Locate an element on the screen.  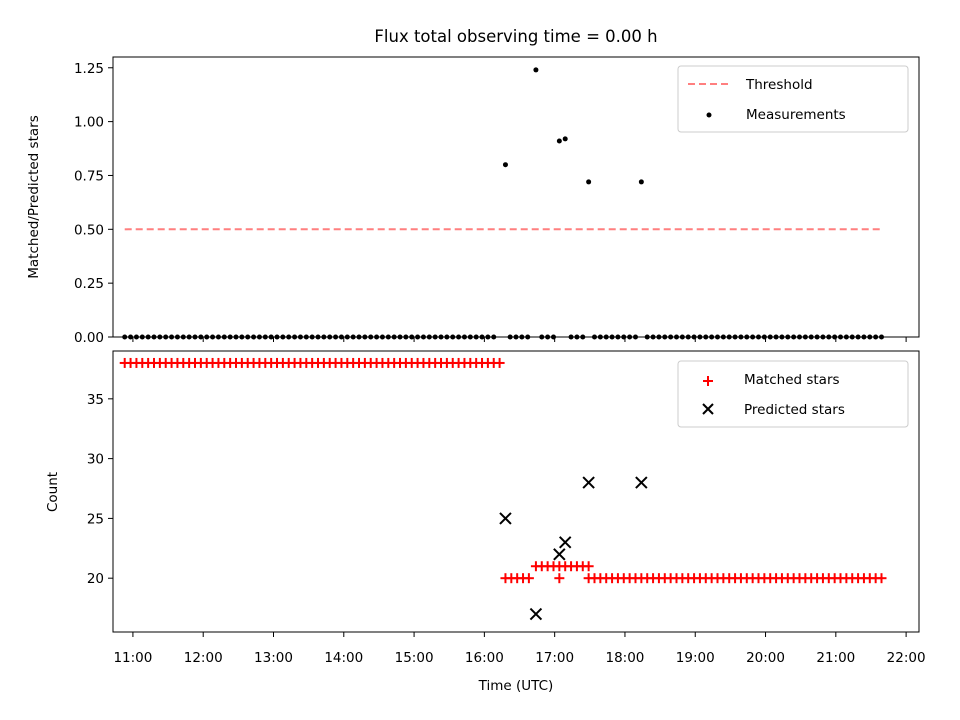
legend-measurements-label: Measurements is located at coordinates (796, 115).